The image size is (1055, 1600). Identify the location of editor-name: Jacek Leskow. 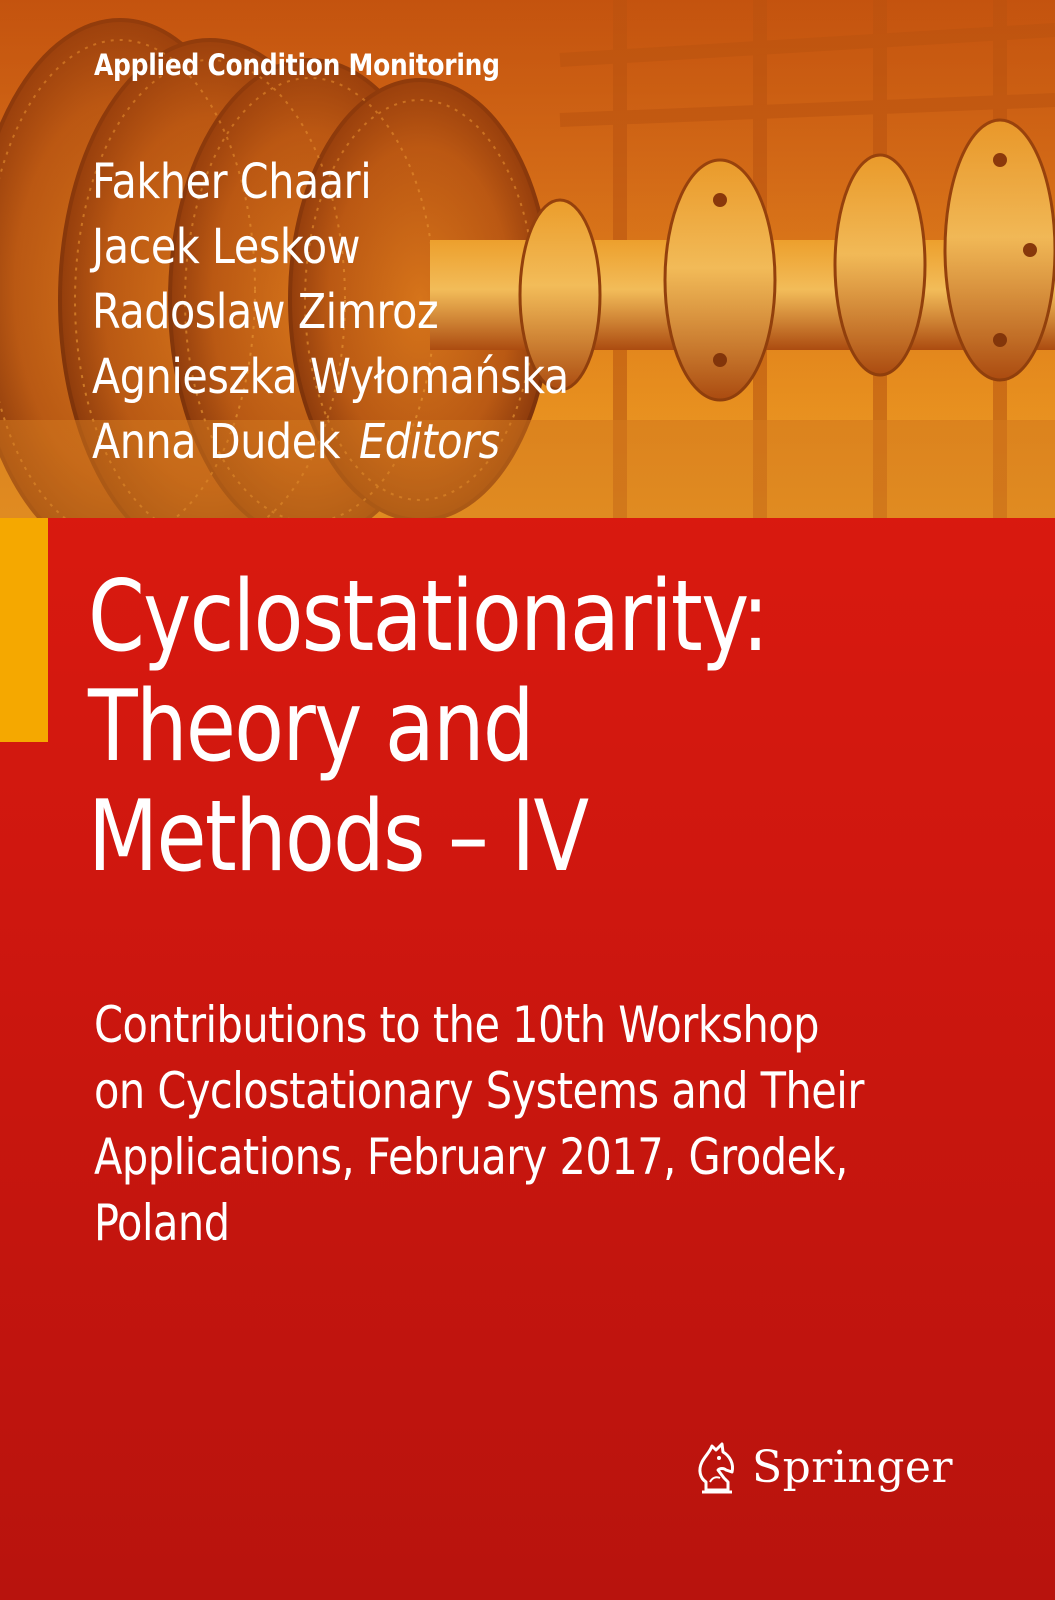
(226, 247).